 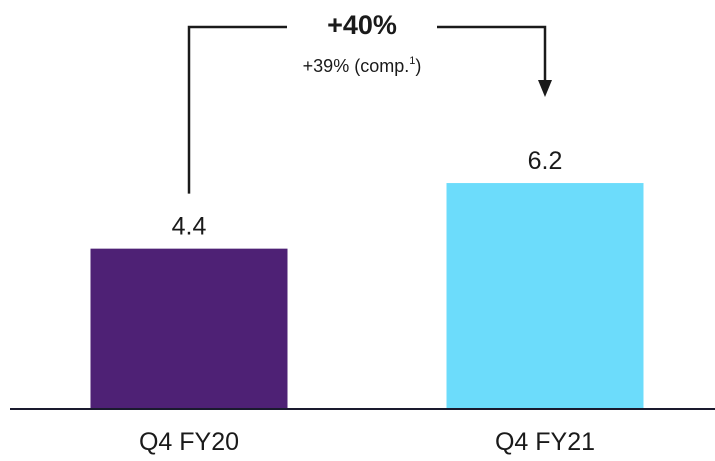 I want to click on category-label: Q4 FY20, so click(x=189, y=442).